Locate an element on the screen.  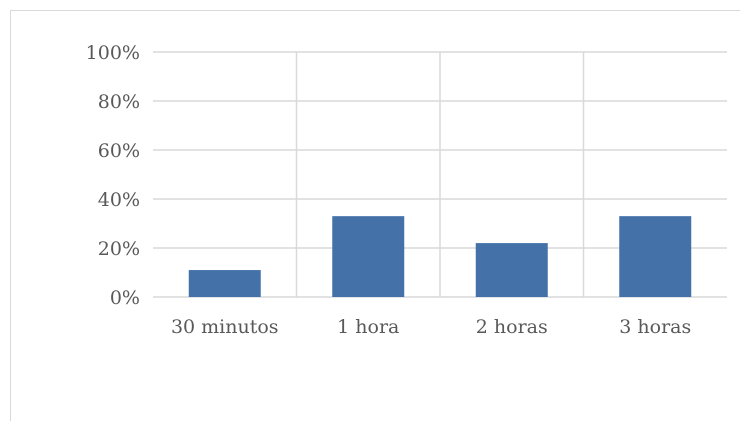
y-tick-label: 20% is located at coordinates (119, 249).